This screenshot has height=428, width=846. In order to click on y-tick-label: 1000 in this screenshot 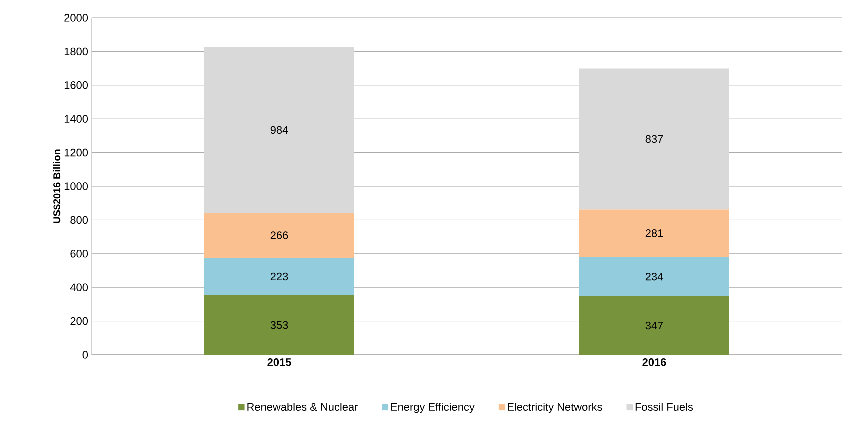, I will do `click(76, 186)`.